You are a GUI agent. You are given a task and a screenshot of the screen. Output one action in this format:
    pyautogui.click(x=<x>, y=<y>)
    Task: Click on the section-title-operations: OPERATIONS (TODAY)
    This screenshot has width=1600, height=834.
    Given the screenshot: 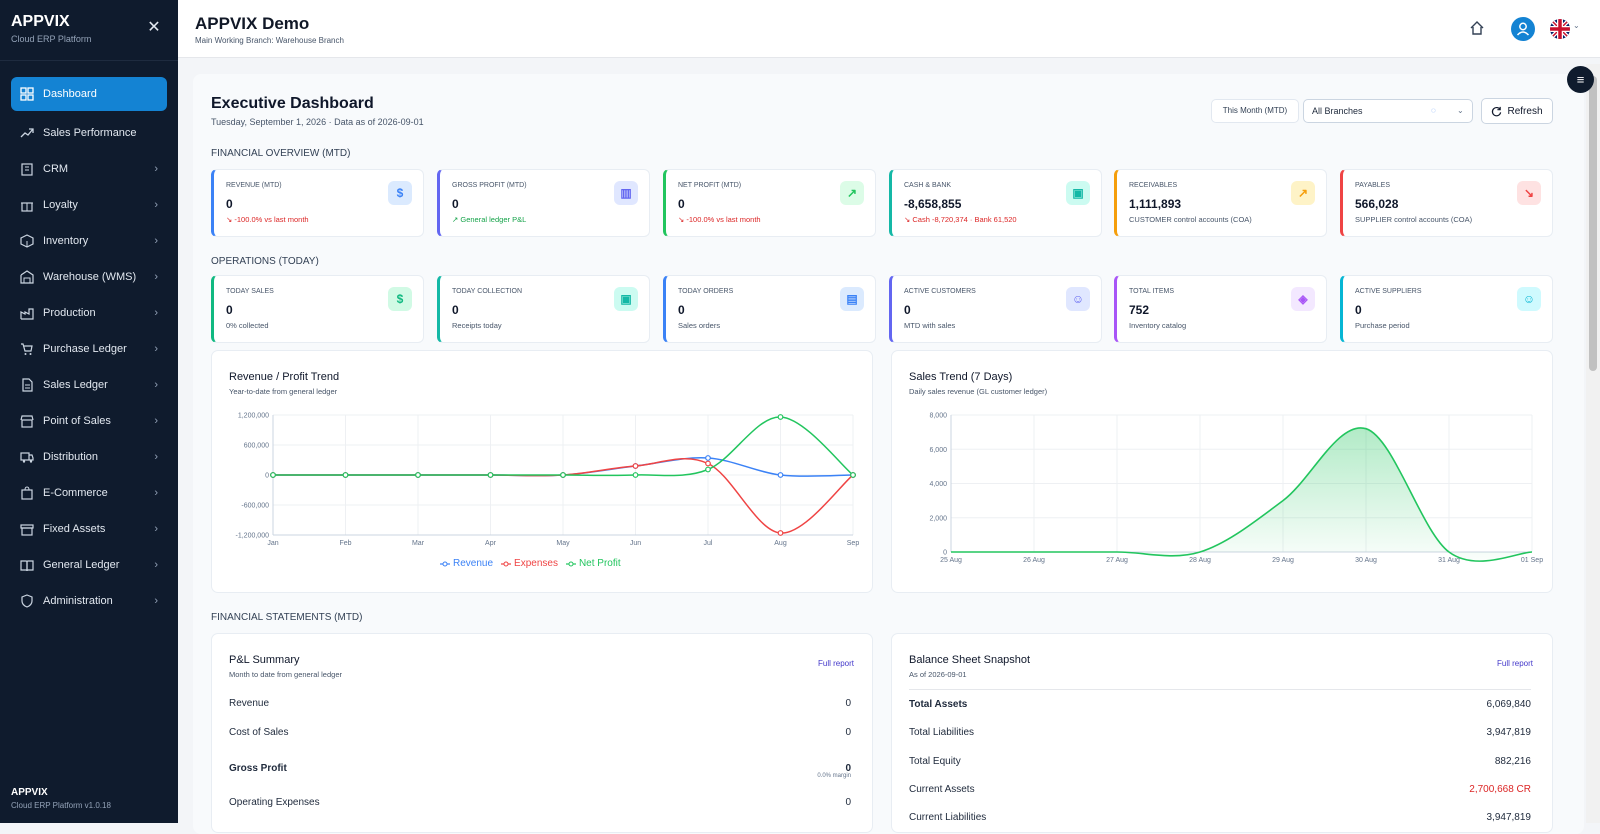 What is the action you would take?
    pyautogui.click(x=265, y=261)
    